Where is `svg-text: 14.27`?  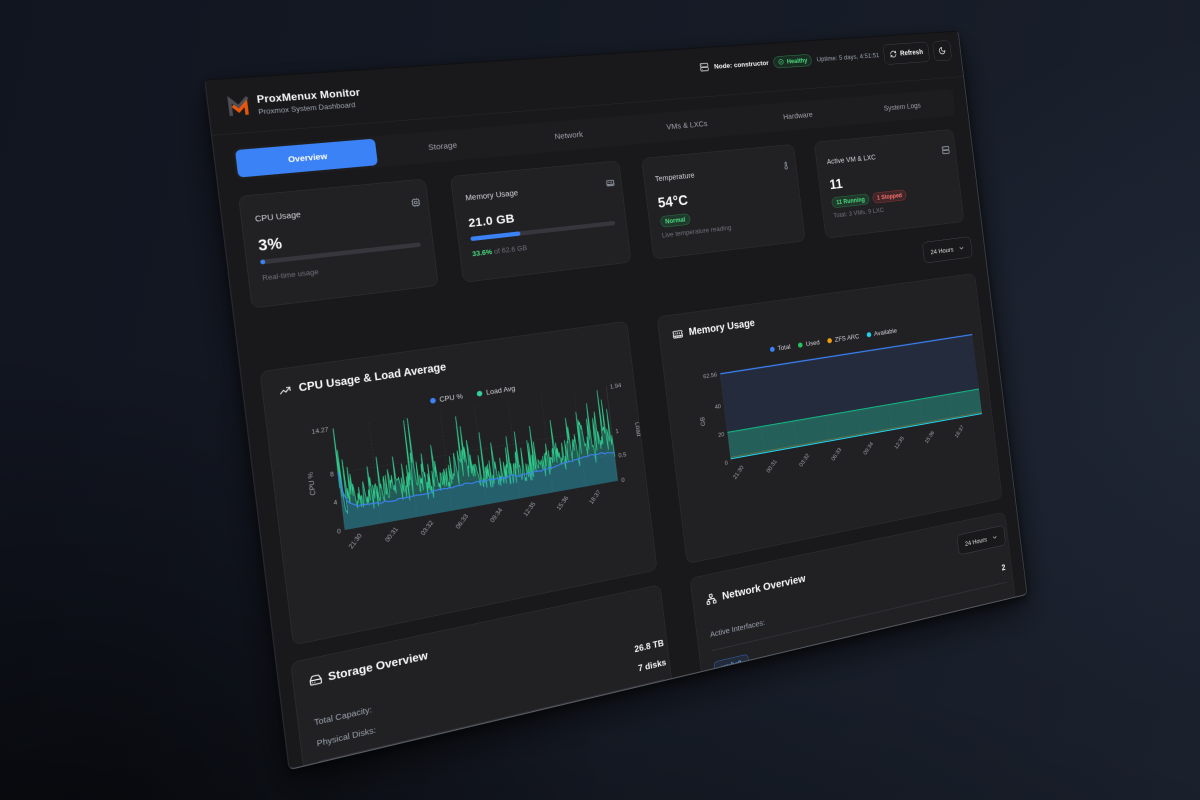
svg-text: 14.27 is located at coordinates (320, 431).